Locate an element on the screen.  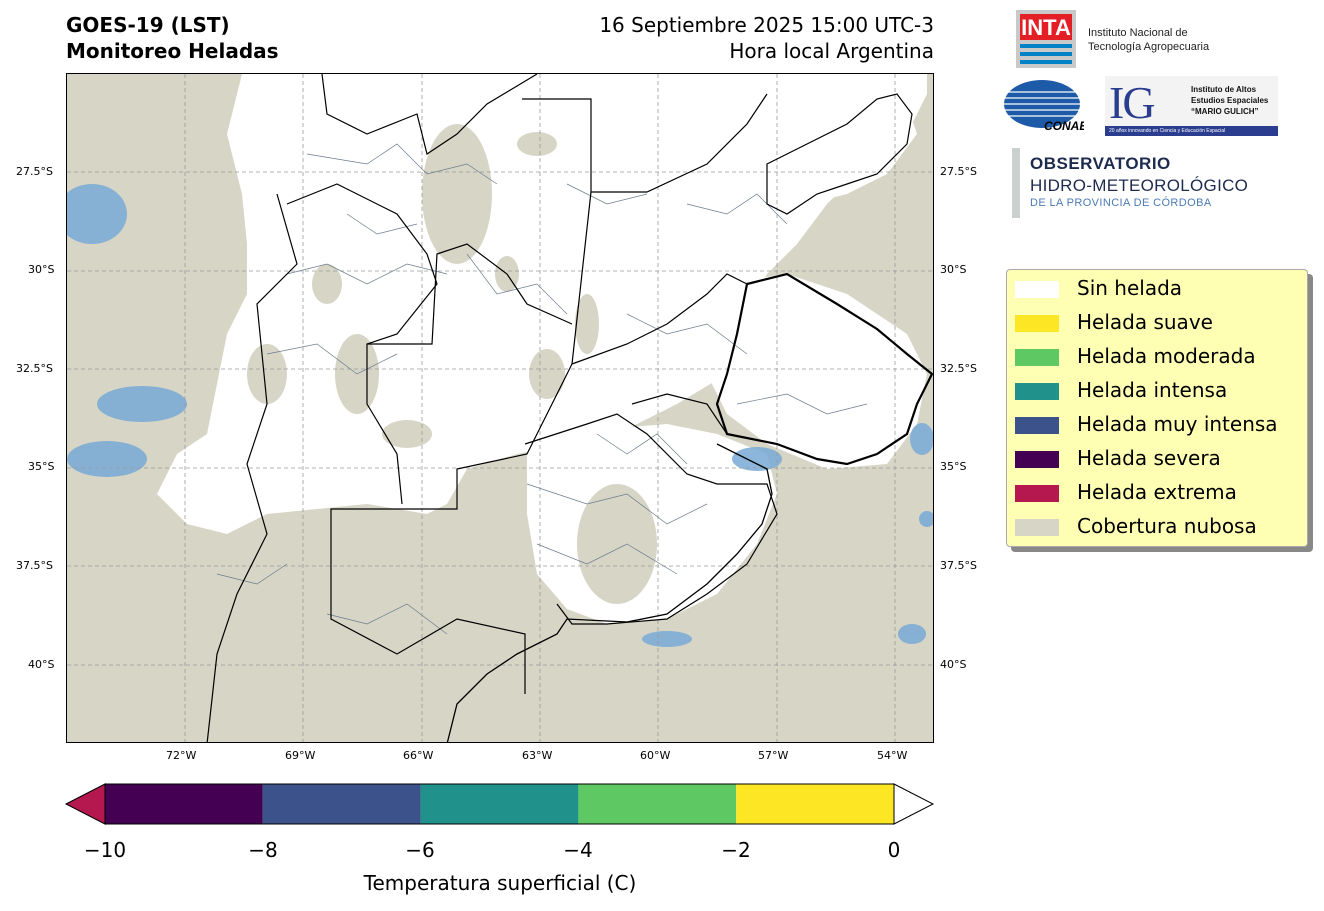
lon-label: 72°W is located at coordinates (181, 755).